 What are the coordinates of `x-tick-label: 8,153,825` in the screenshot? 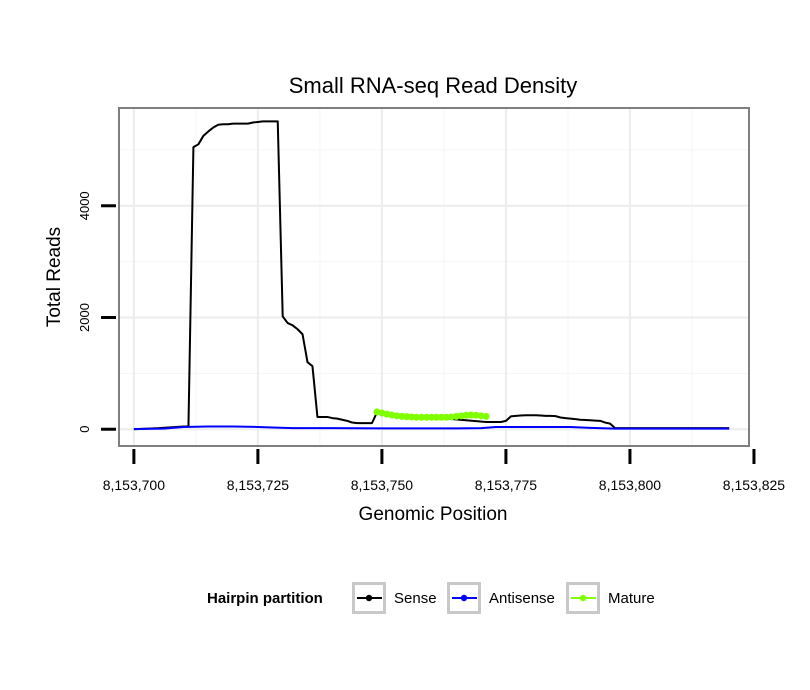 It's located at (754, 485).